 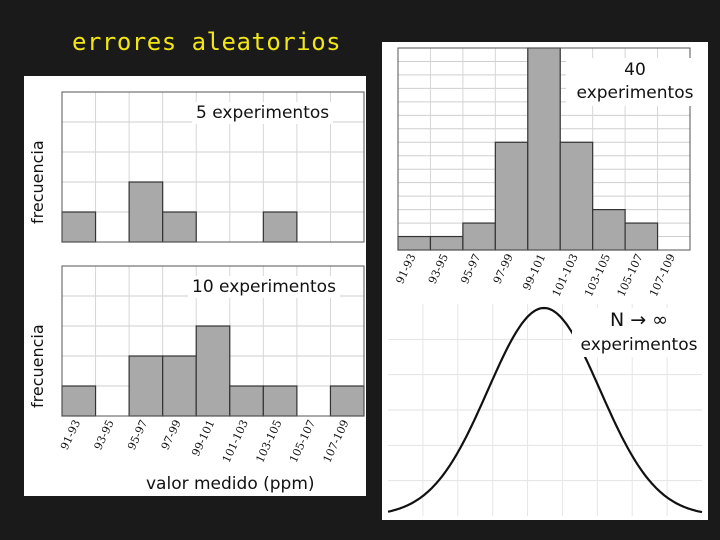 I want to click on y-axis-label-top: frecuencia, so click(x=37, y=182).